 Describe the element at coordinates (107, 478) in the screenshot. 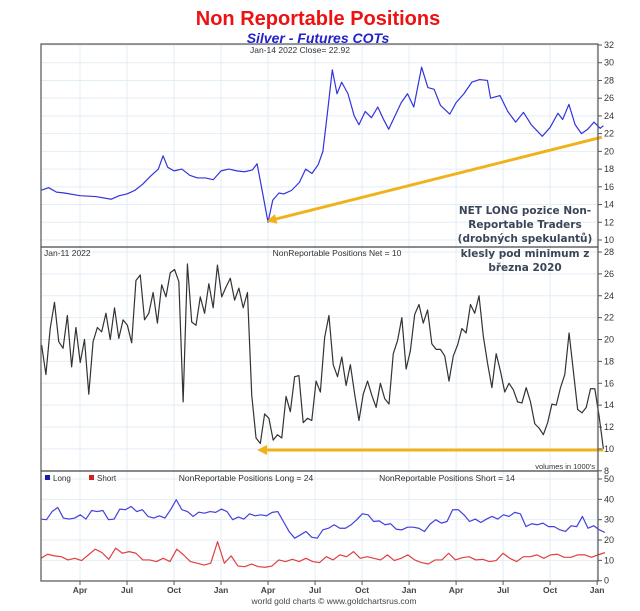

I see `legend-short-label: Short` at that location.